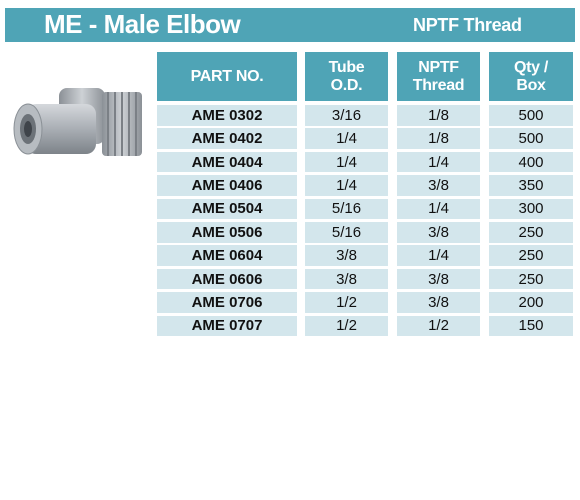 The image size is (580, 500). What do you see at coordinates (142, 24) in the screenshot?
I see `title: ME - Male Elbow` at bounding box center [142, 24].